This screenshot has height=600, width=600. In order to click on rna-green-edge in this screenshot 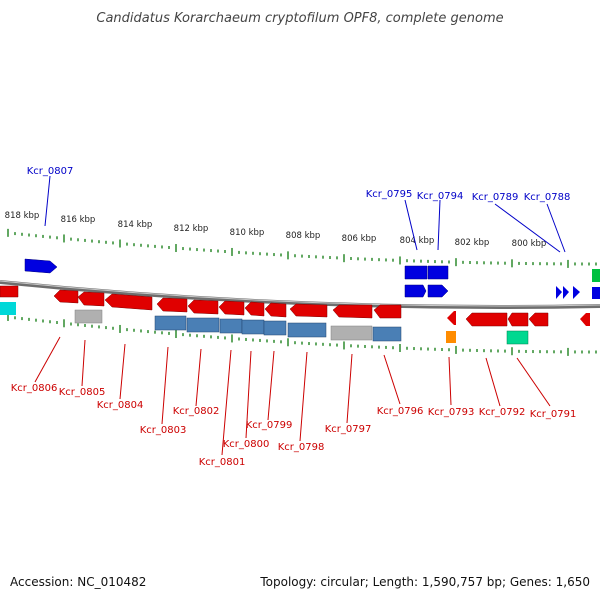, I will do `click(596, 275)`.